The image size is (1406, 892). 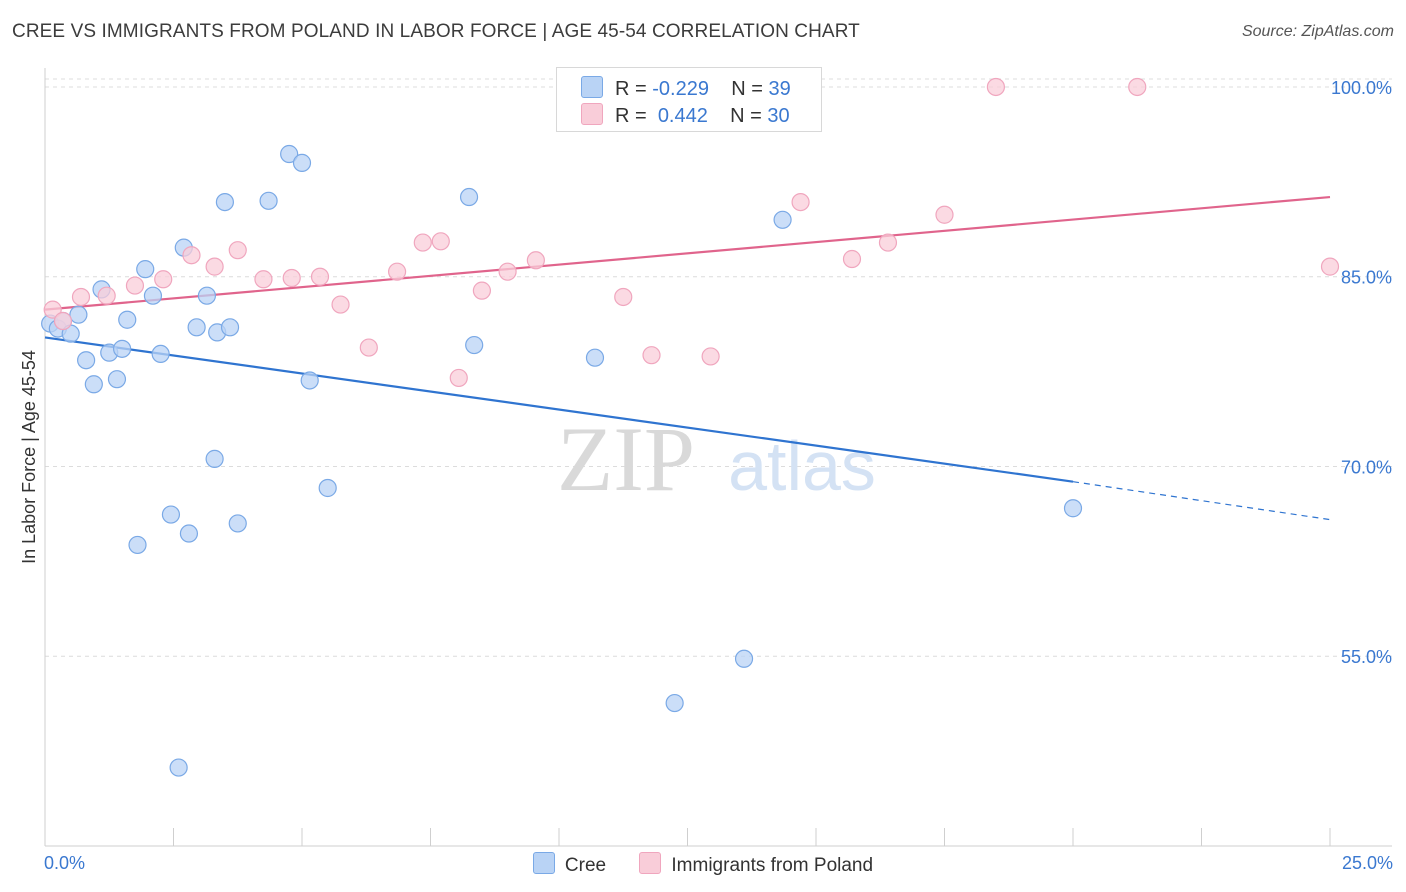 What do you see at coordinates (64, 863) in the screenshot?
I see `x-tick-label: 0.0%` at bounding box center [64, 863].